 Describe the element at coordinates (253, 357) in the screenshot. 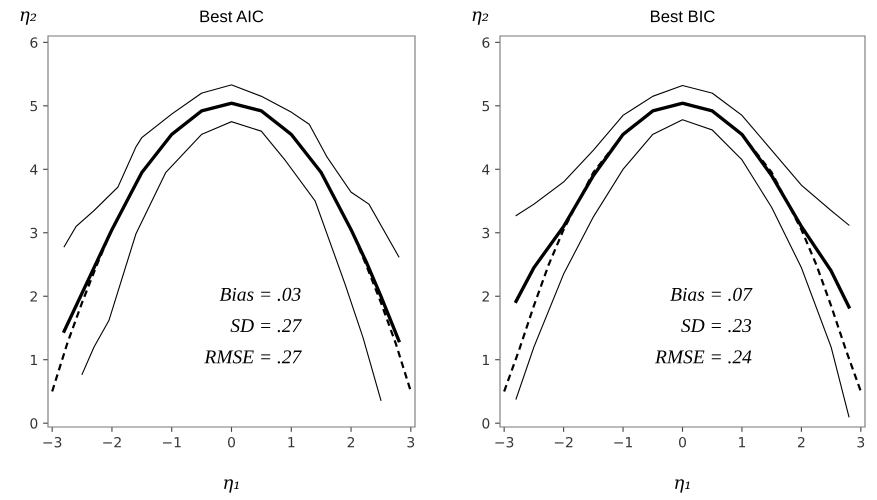

I see `annotation: RMSE = .27` at that location.